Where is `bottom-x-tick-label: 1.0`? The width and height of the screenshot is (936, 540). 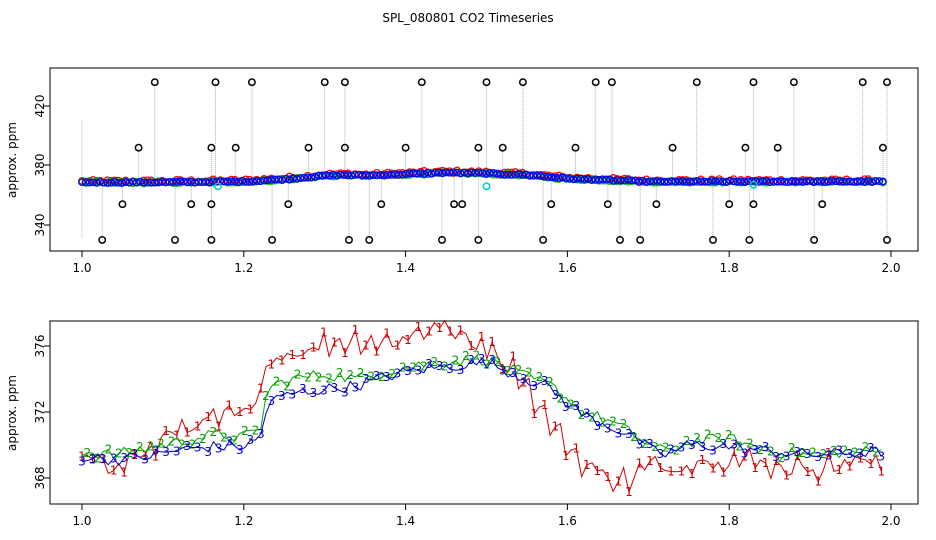
bottom-x-tick-label: 1.0 is located at coordinates (81, 521).